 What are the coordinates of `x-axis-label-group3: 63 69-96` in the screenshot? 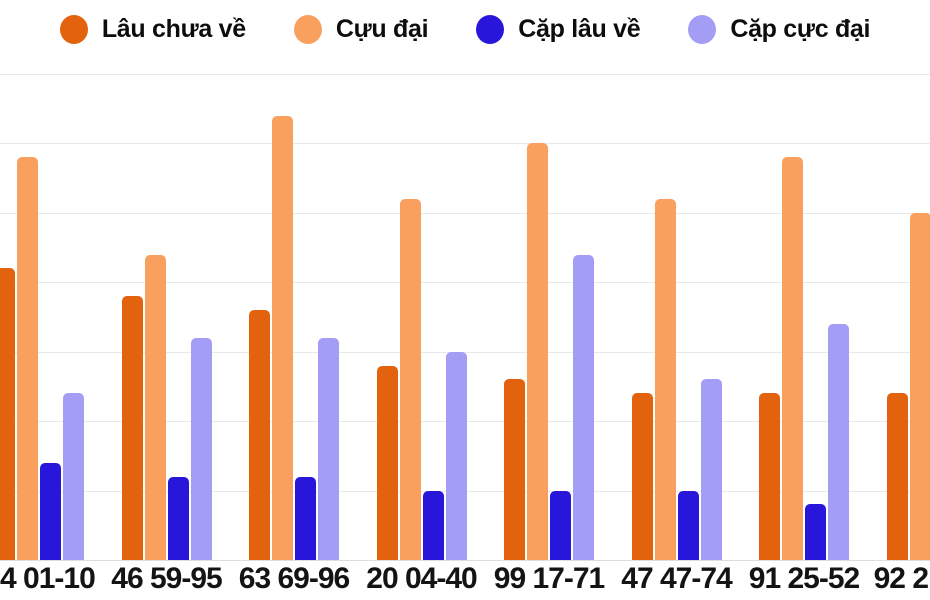 It's located at (294, 578).